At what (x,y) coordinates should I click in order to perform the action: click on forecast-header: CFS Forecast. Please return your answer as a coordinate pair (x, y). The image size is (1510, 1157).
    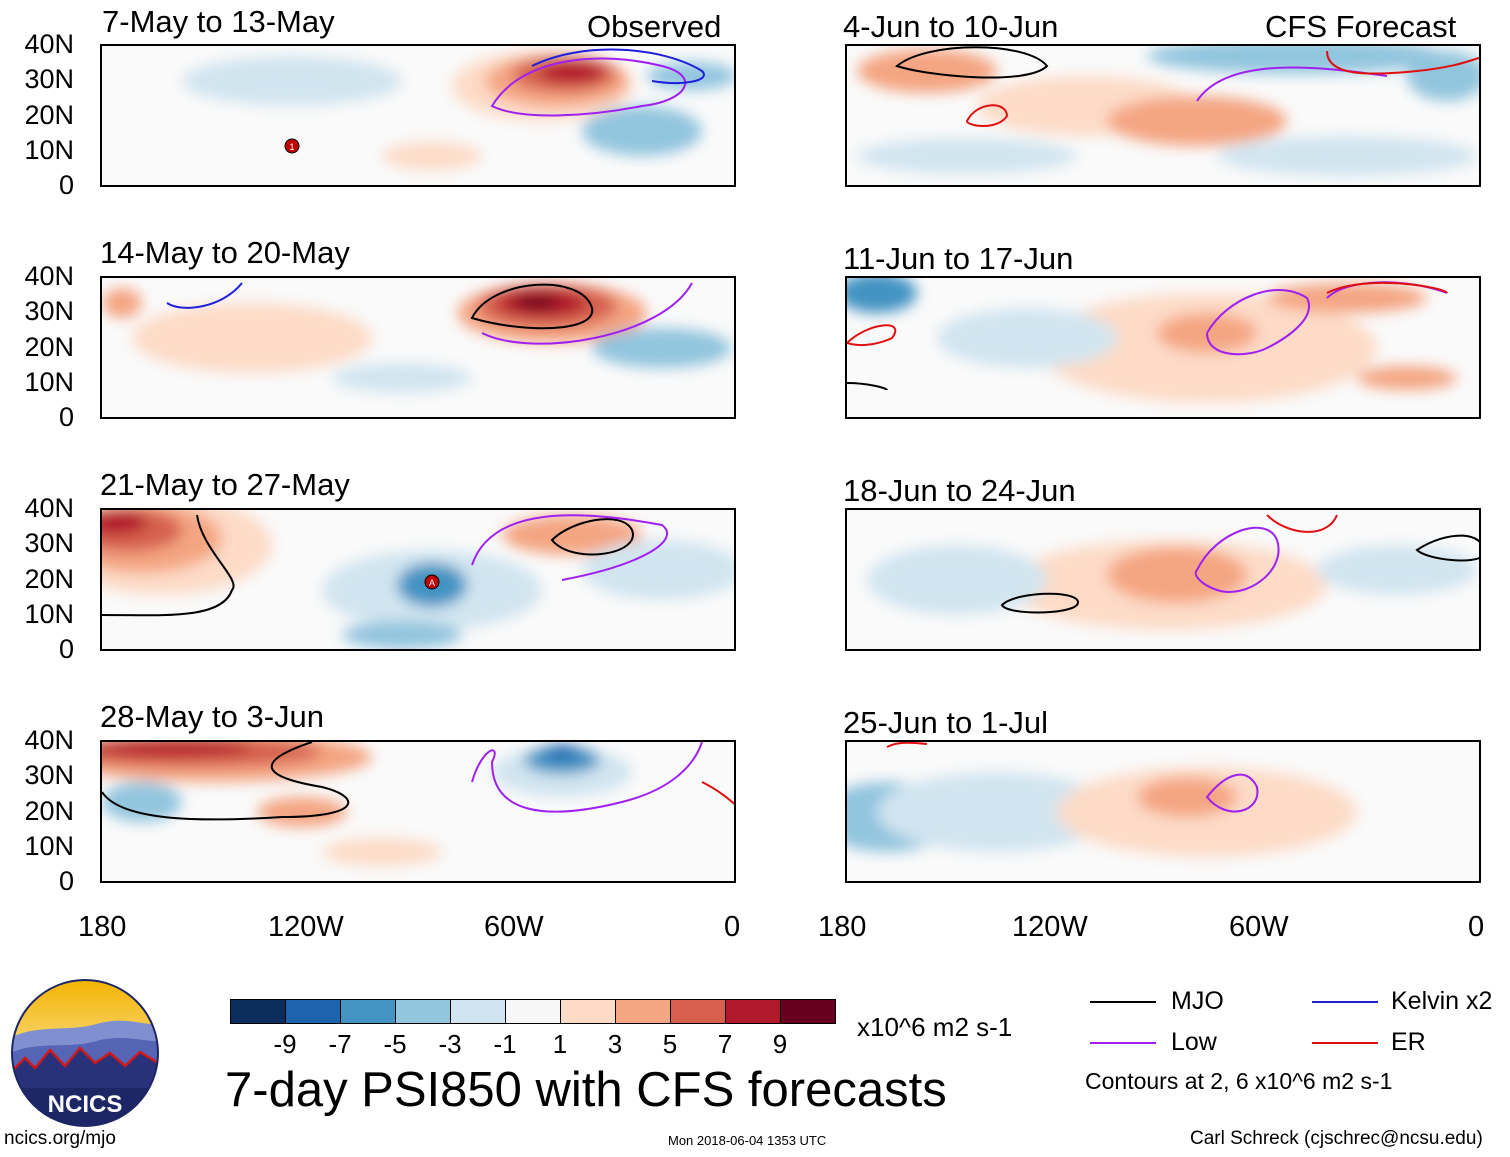
    Looking at the image, I should click on (1361, 26).